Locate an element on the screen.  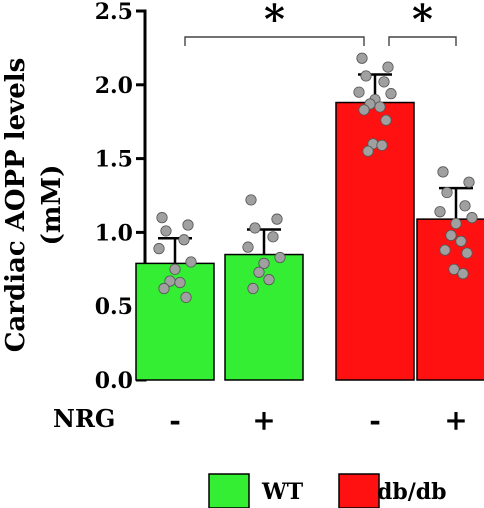
treatment-row: NRG - + - + is located at coordinates (260, 420).